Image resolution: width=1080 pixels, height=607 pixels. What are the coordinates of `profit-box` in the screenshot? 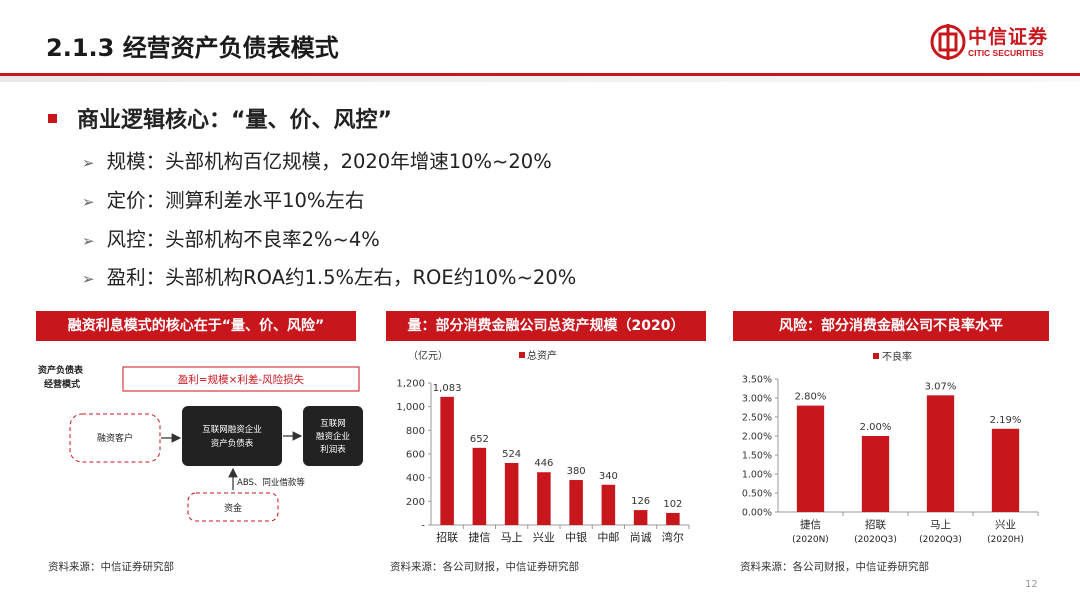 It's located at (333, 436).